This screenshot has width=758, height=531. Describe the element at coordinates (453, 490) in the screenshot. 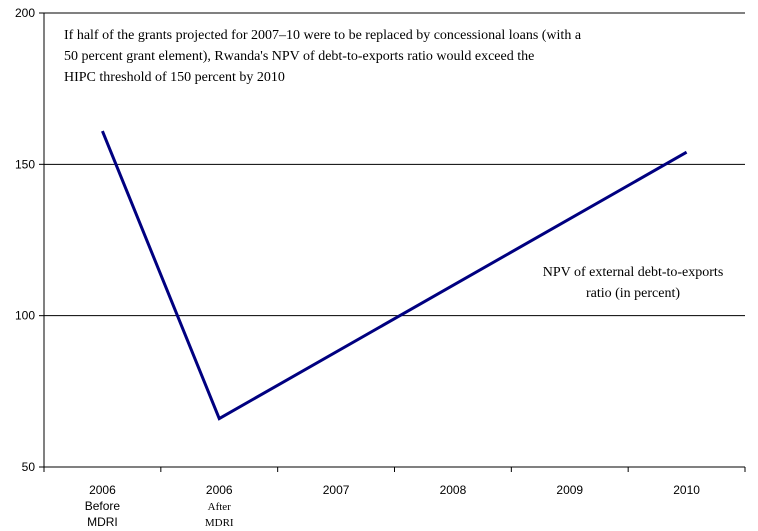

I see `x-tick-label: 2008` at that location.